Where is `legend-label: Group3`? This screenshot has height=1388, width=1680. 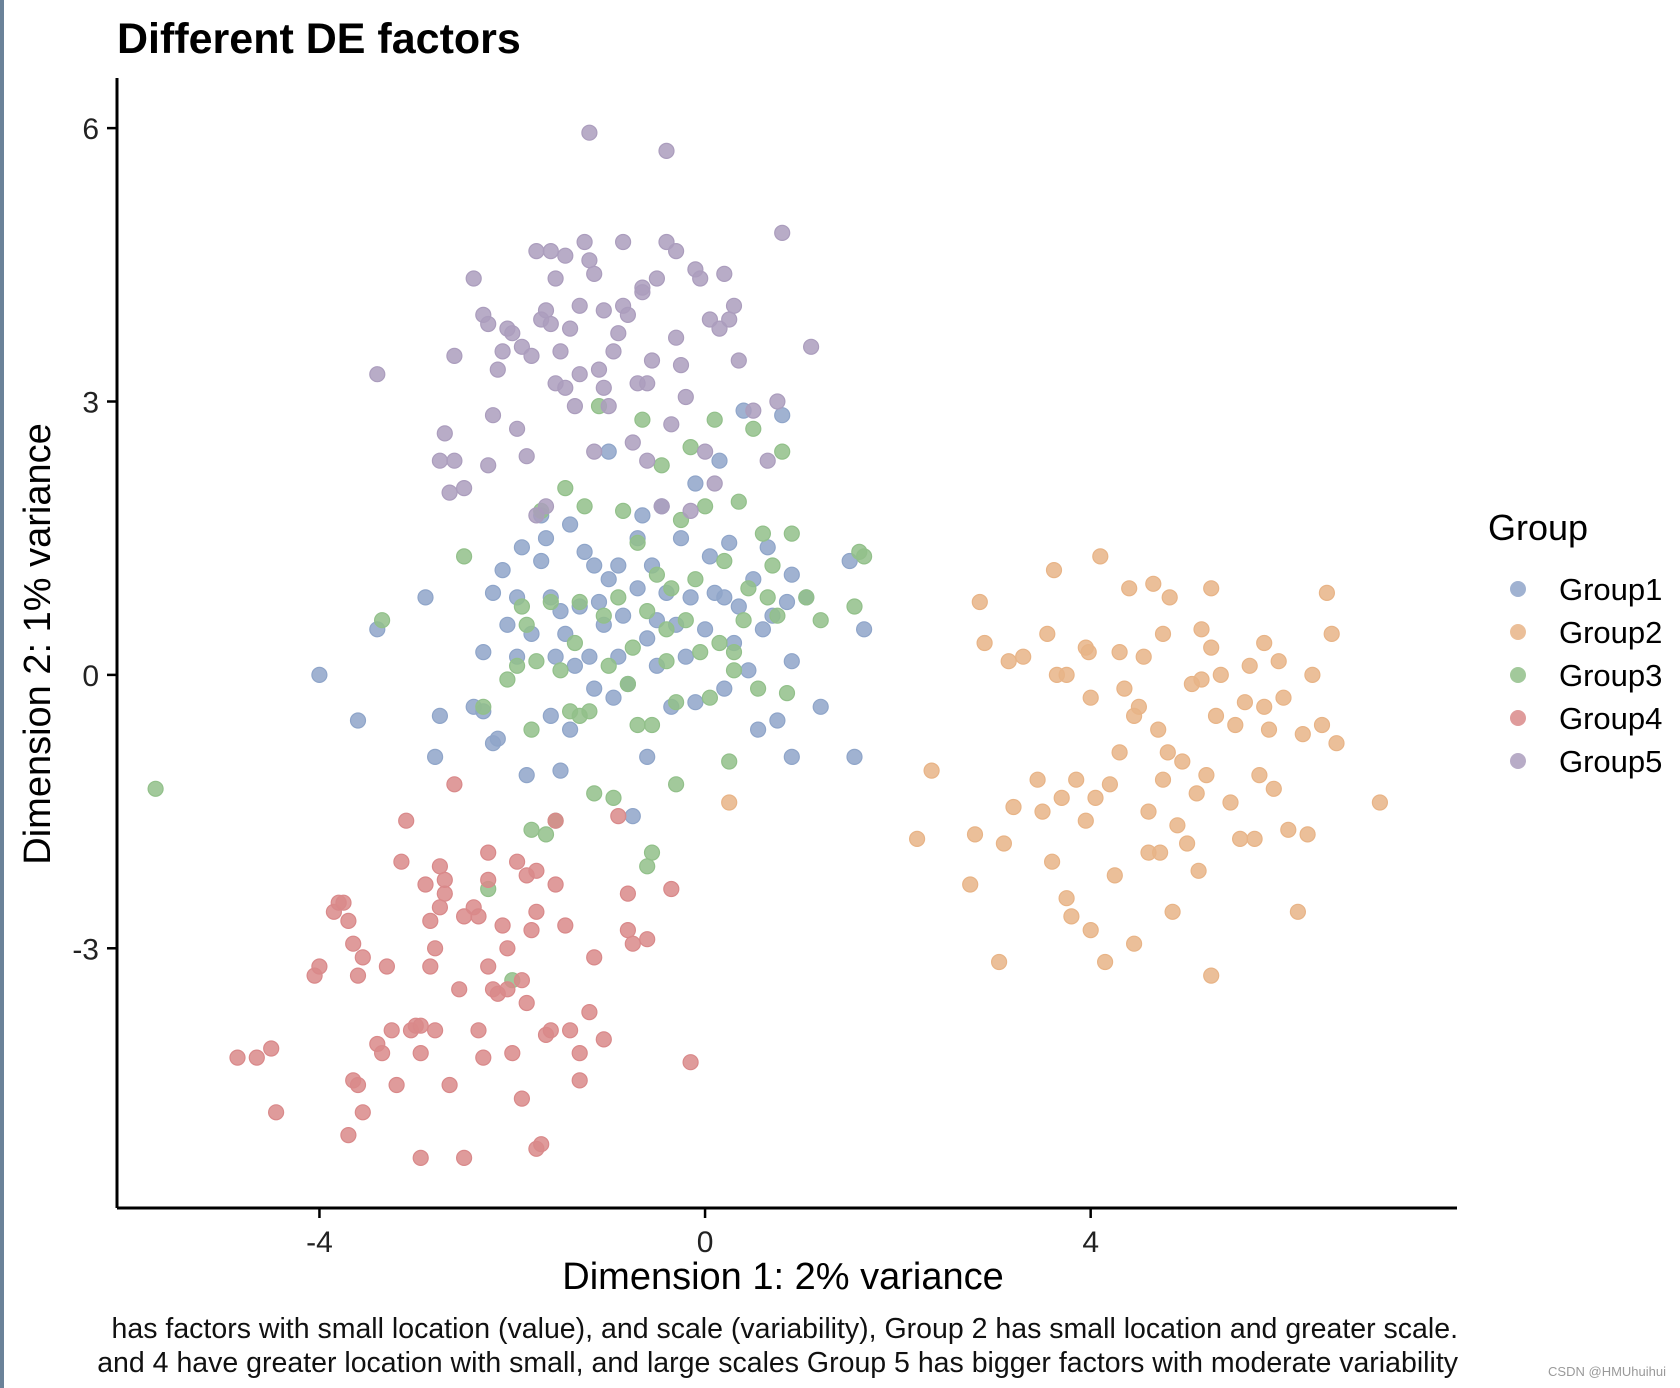
legend-label: Group3 is located at coordinates (1610, 675).